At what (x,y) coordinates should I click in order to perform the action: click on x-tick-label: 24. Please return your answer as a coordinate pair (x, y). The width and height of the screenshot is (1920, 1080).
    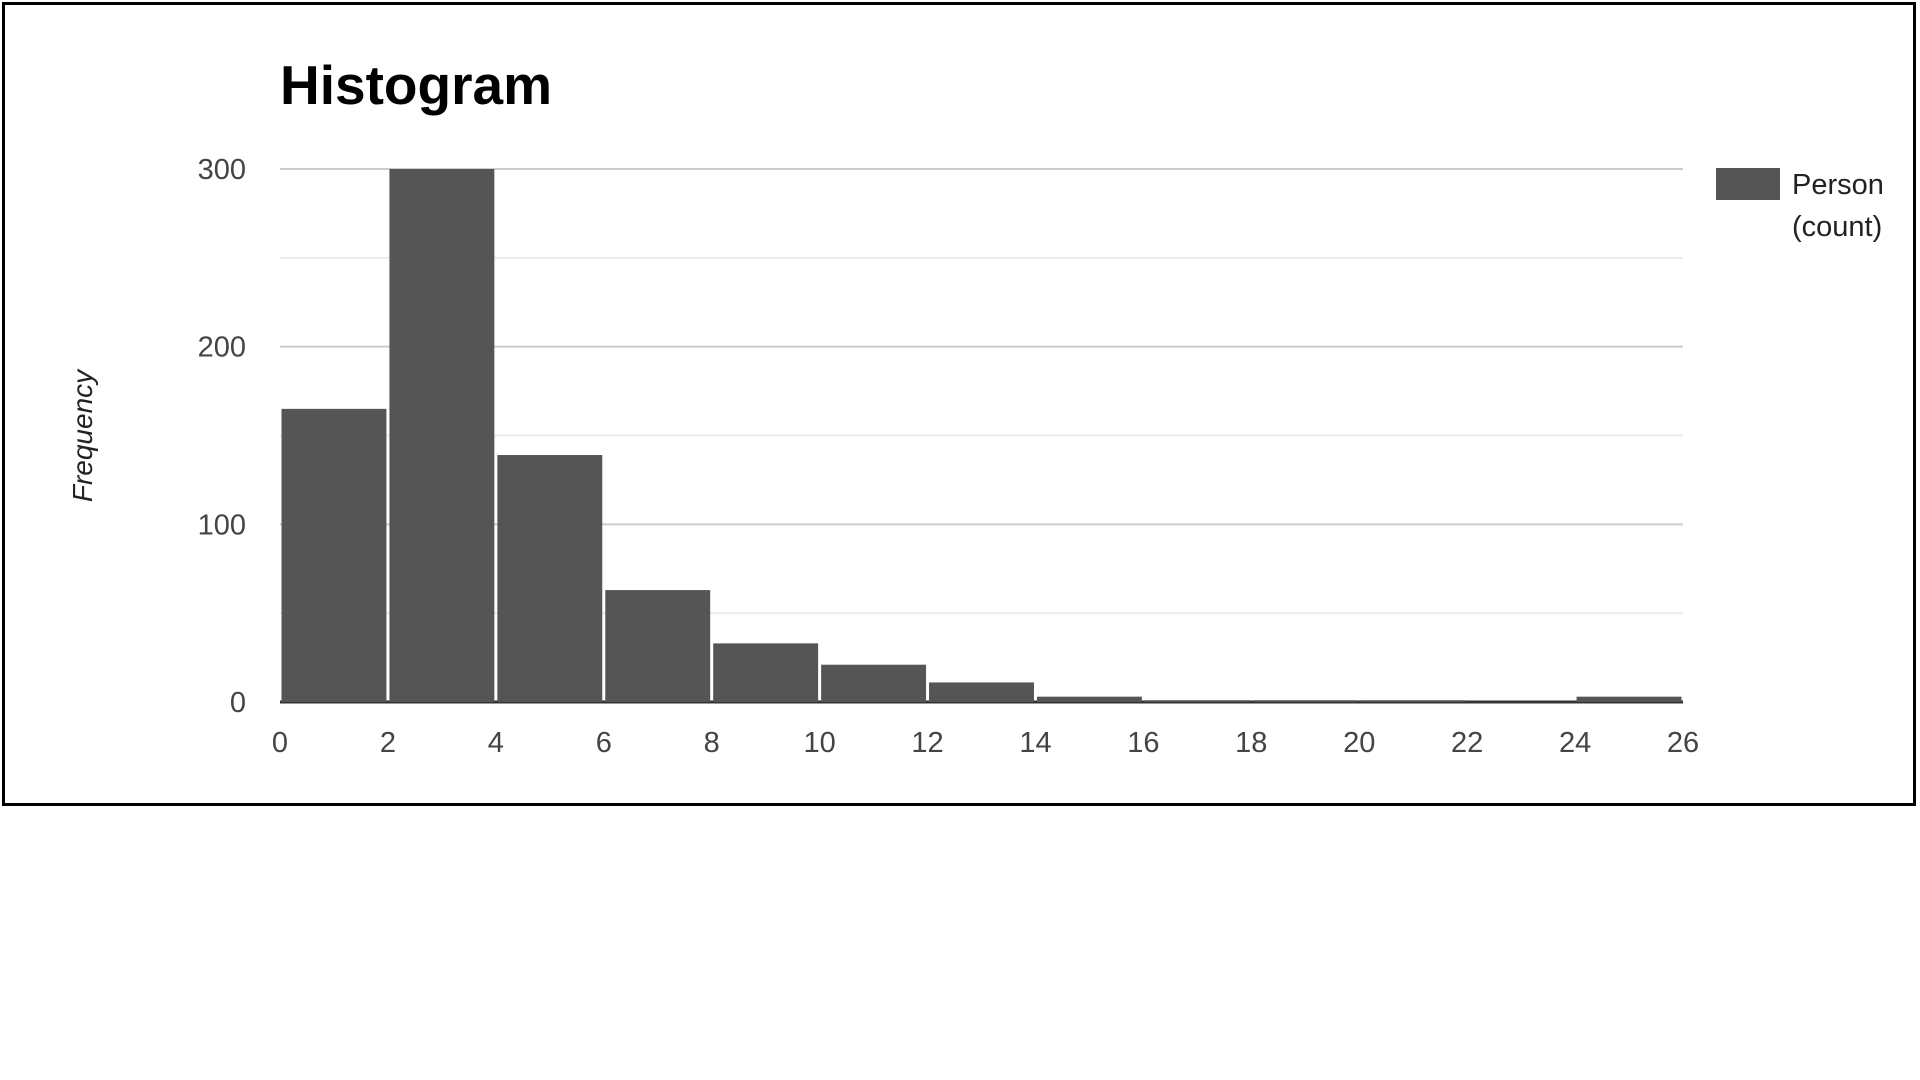
    Looking at the image, I should click on (1575, 743).